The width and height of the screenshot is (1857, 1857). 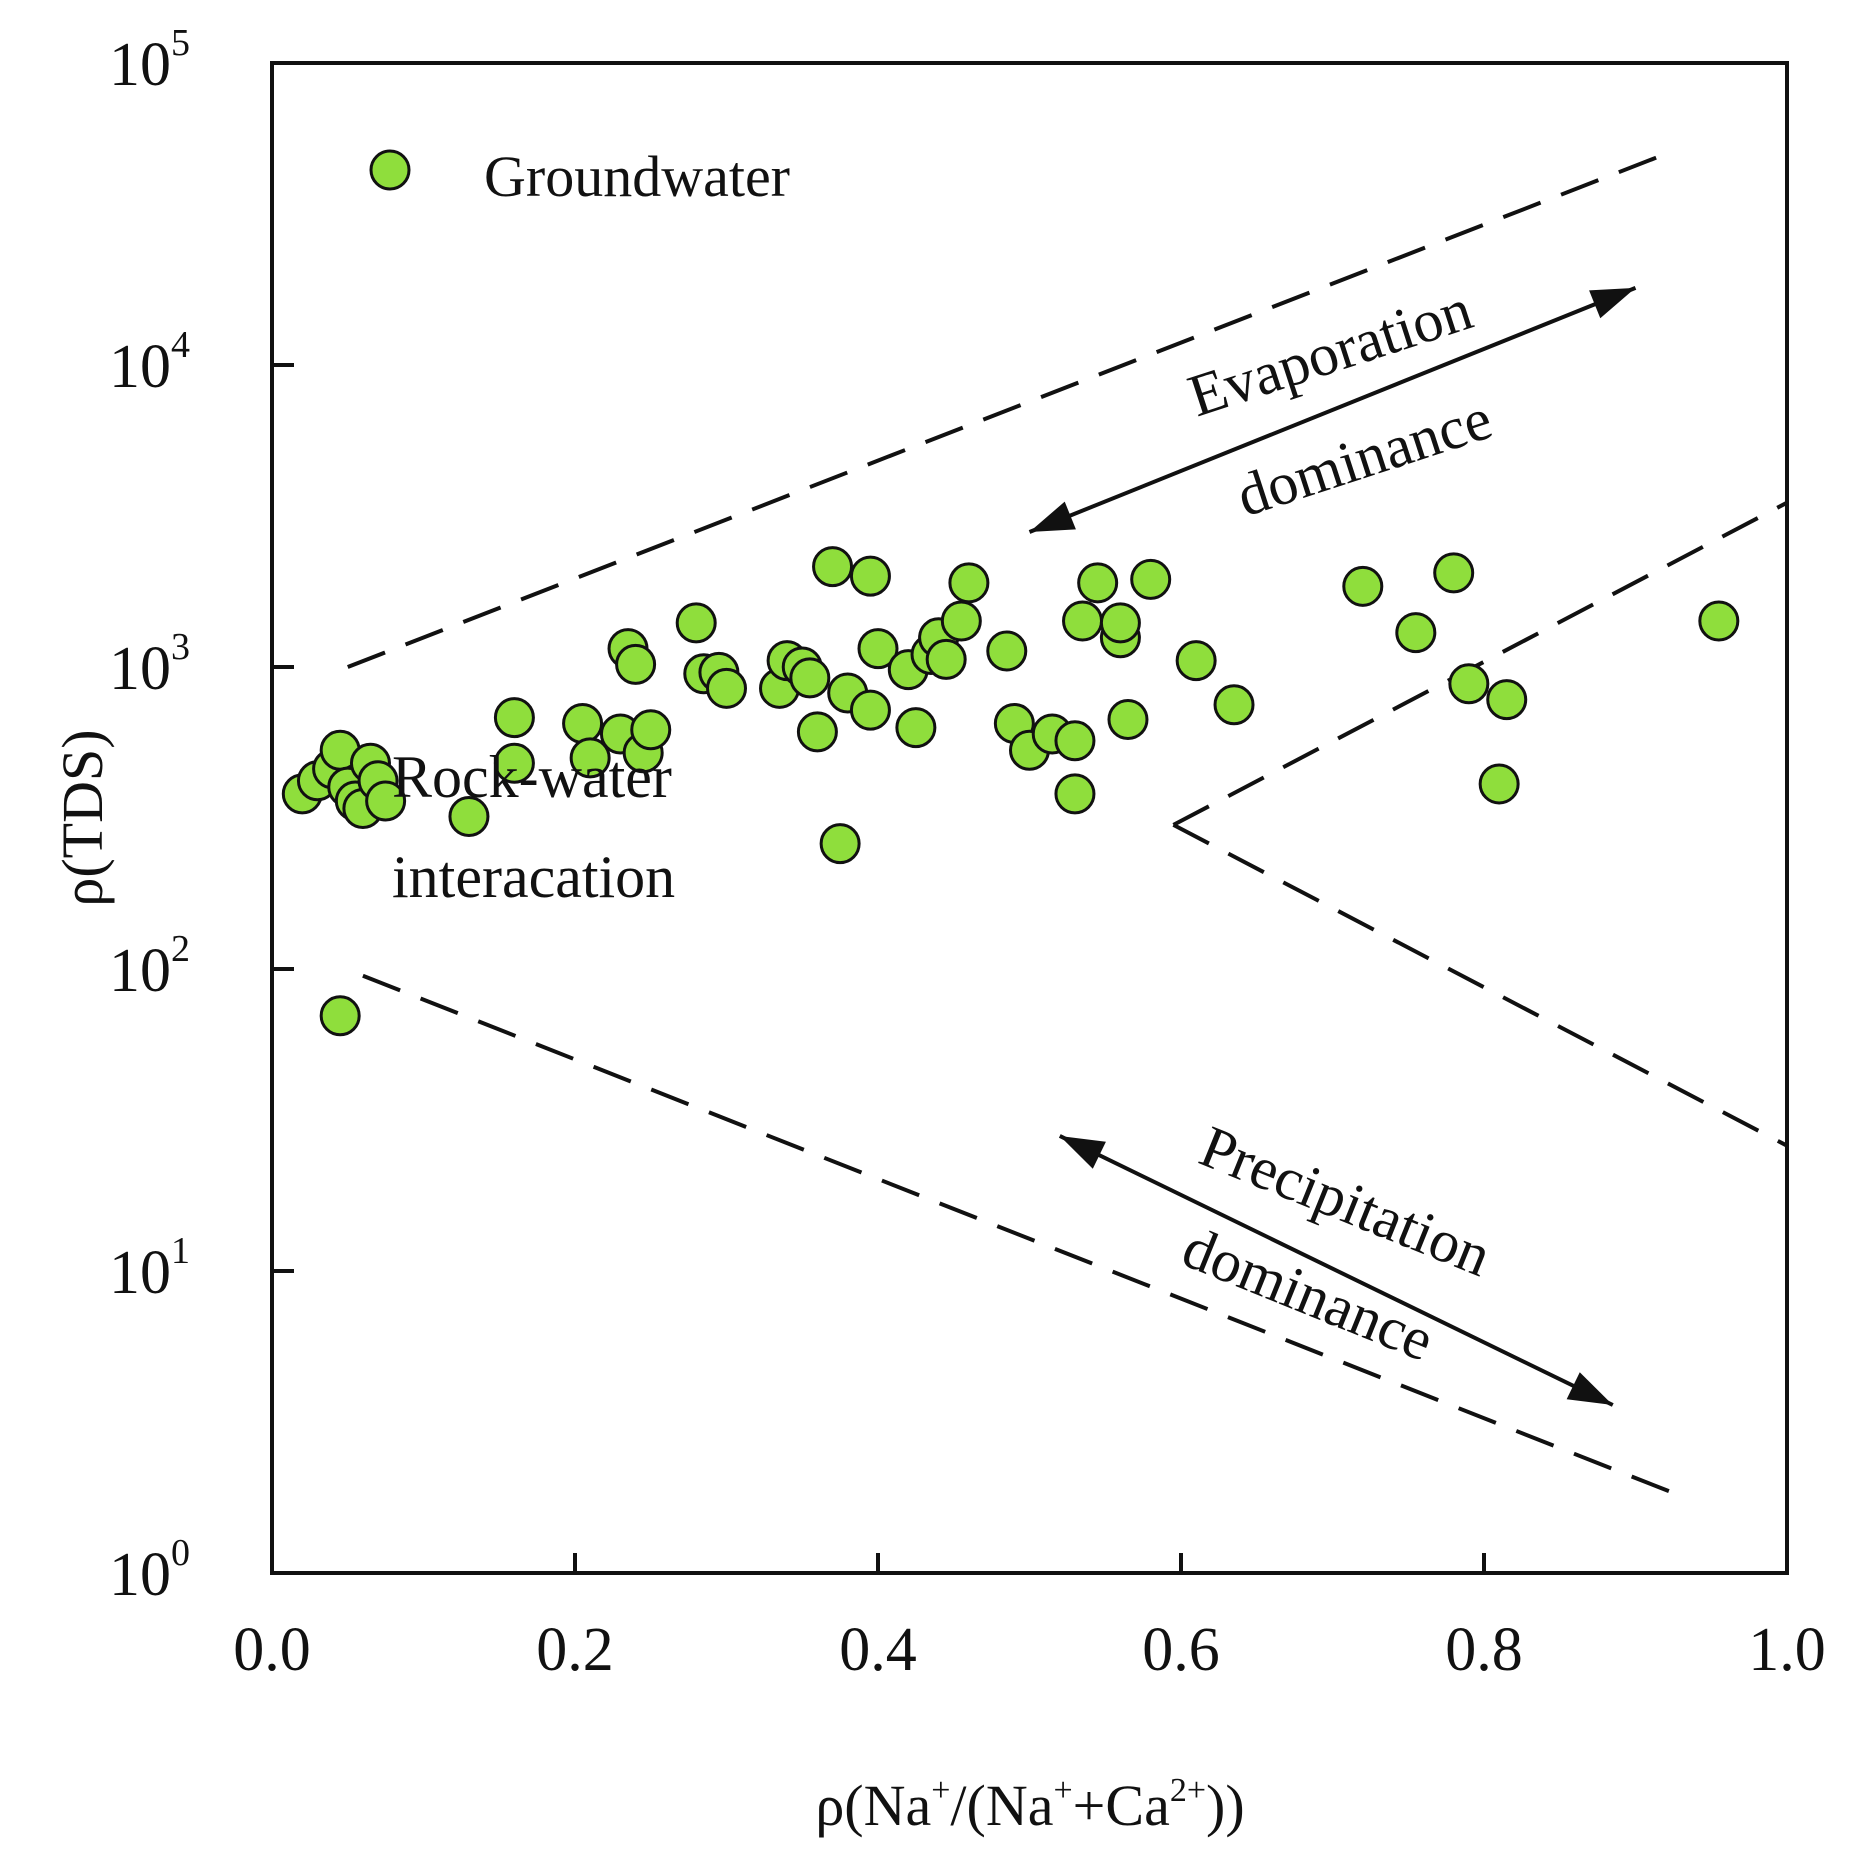 What do you see at coordinates (637, 176) in the screenshot?
I see `legend-label: Groundwater` at bounding box center [637, 176].